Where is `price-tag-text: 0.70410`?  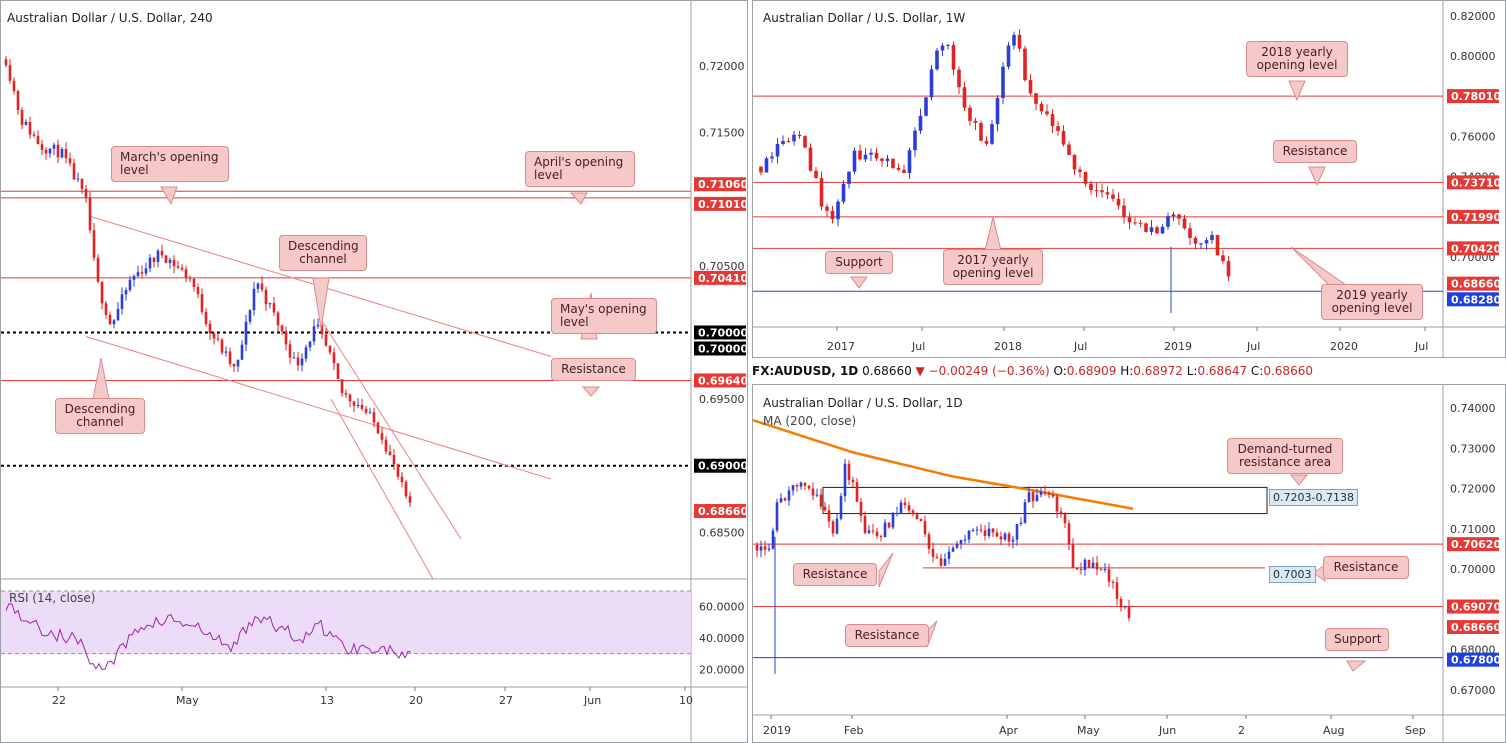
price-tag-text: 0.70410 is located at coordinates (722, 278).